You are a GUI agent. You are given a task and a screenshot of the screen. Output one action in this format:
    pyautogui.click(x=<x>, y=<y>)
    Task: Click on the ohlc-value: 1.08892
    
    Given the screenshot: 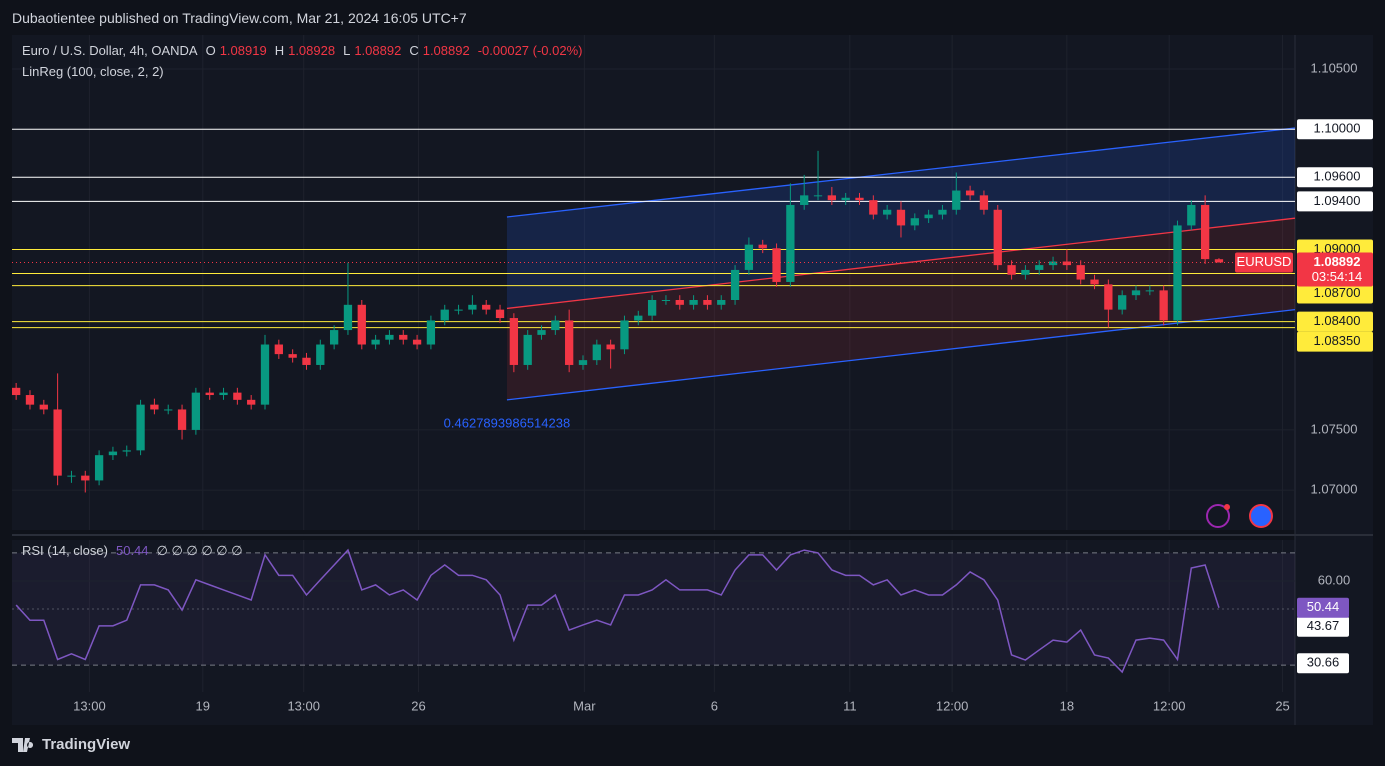 What is the action you would take?
    pyautogui.click(x=446, y=50)
    